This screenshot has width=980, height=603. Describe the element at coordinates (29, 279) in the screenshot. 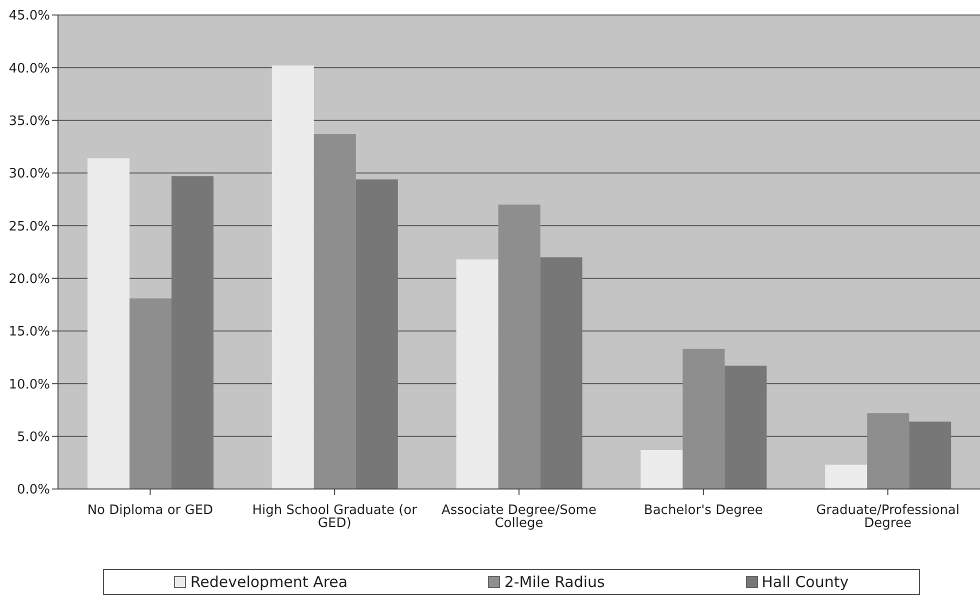

I see `y-tick-label: 20.0%` at that location.